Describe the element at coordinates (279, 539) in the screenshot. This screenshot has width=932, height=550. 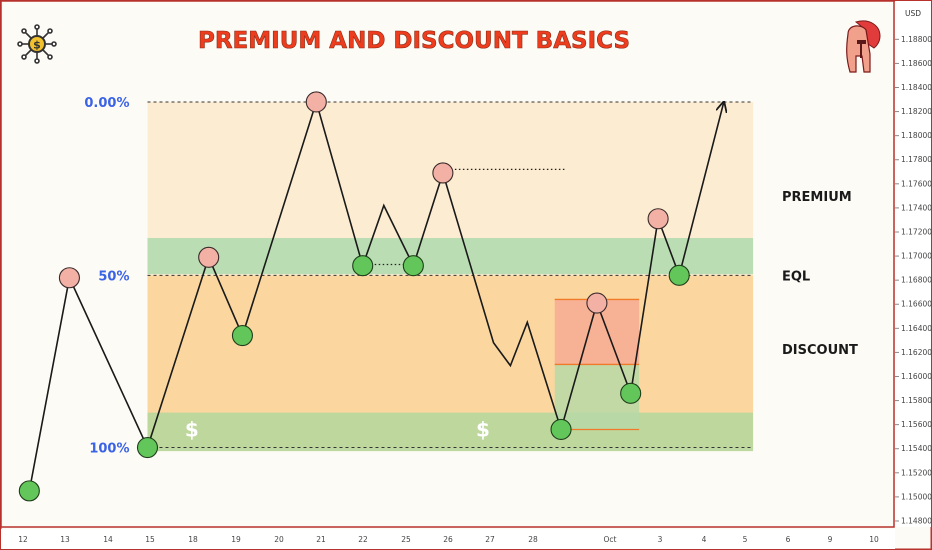
I see `x-tick-label: 20` at that location.